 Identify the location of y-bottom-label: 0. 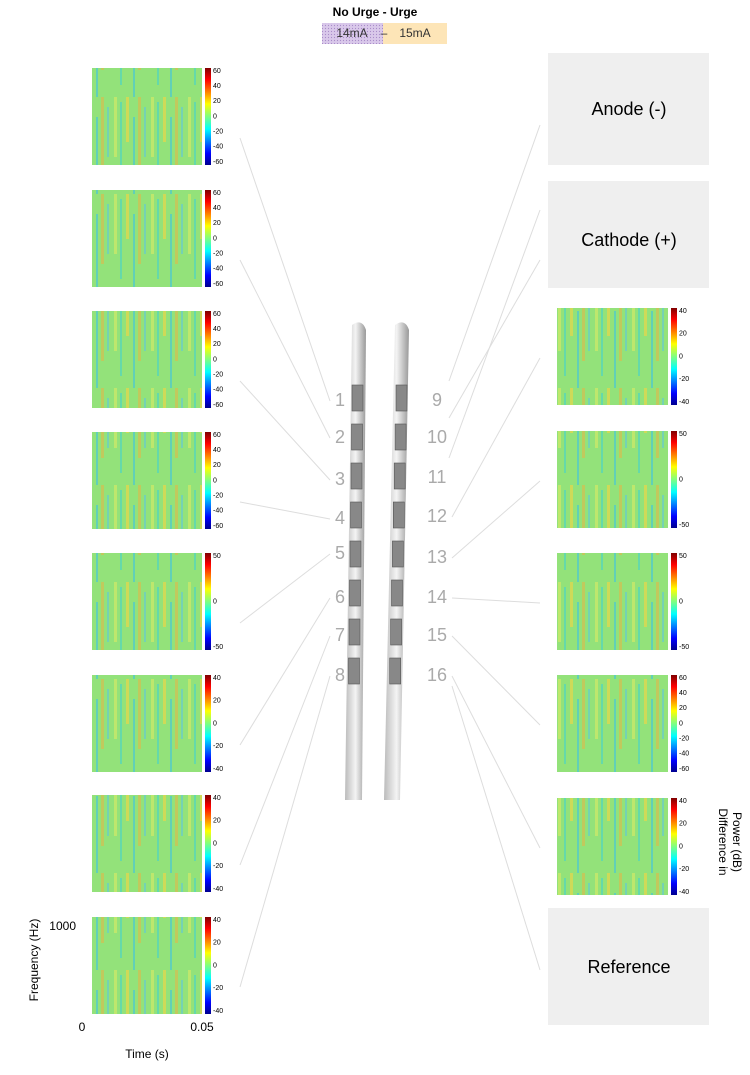
(82, 1027).